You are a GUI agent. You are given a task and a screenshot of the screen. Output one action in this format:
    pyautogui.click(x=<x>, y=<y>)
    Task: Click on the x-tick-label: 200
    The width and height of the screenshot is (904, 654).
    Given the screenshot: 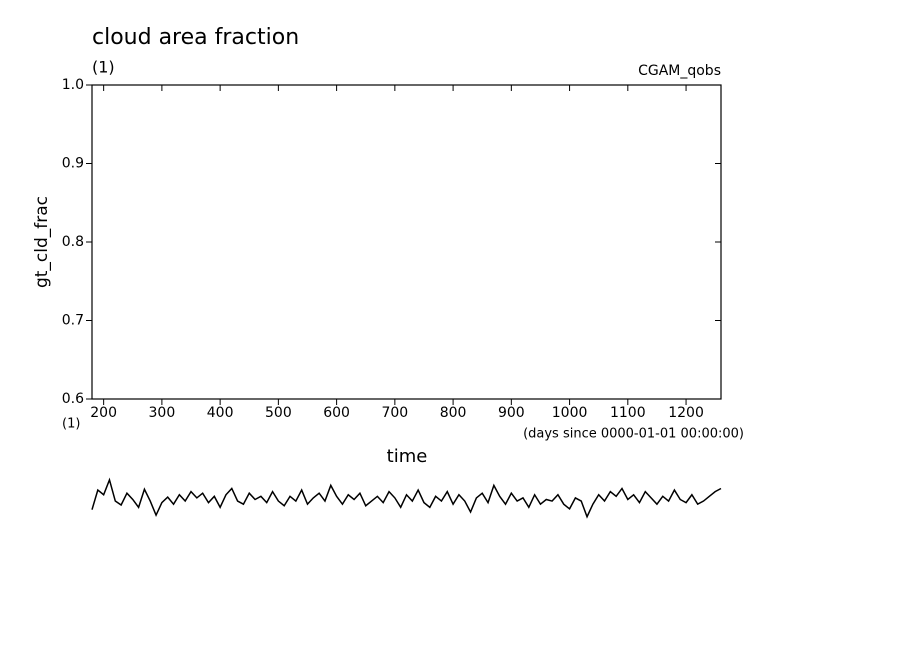 What is the action you would take?
    pyautogui.click(x=103, y=413)
    